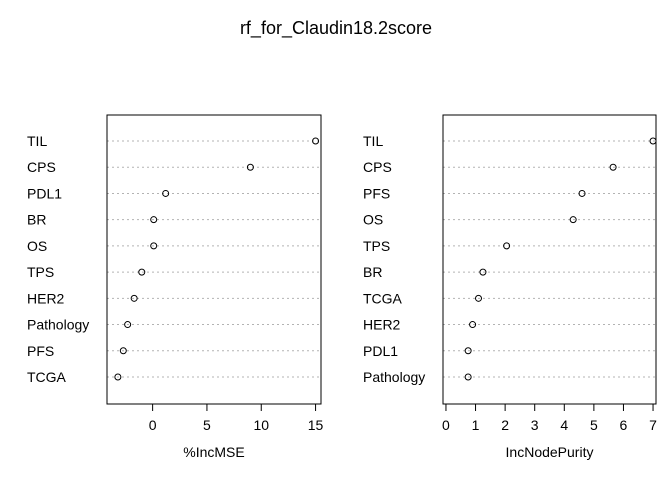  What do you see at coordinates (550, 452) in the screenshot?
I see `x-axis-label: IncNodePurity` at bounding box center [550, 452].